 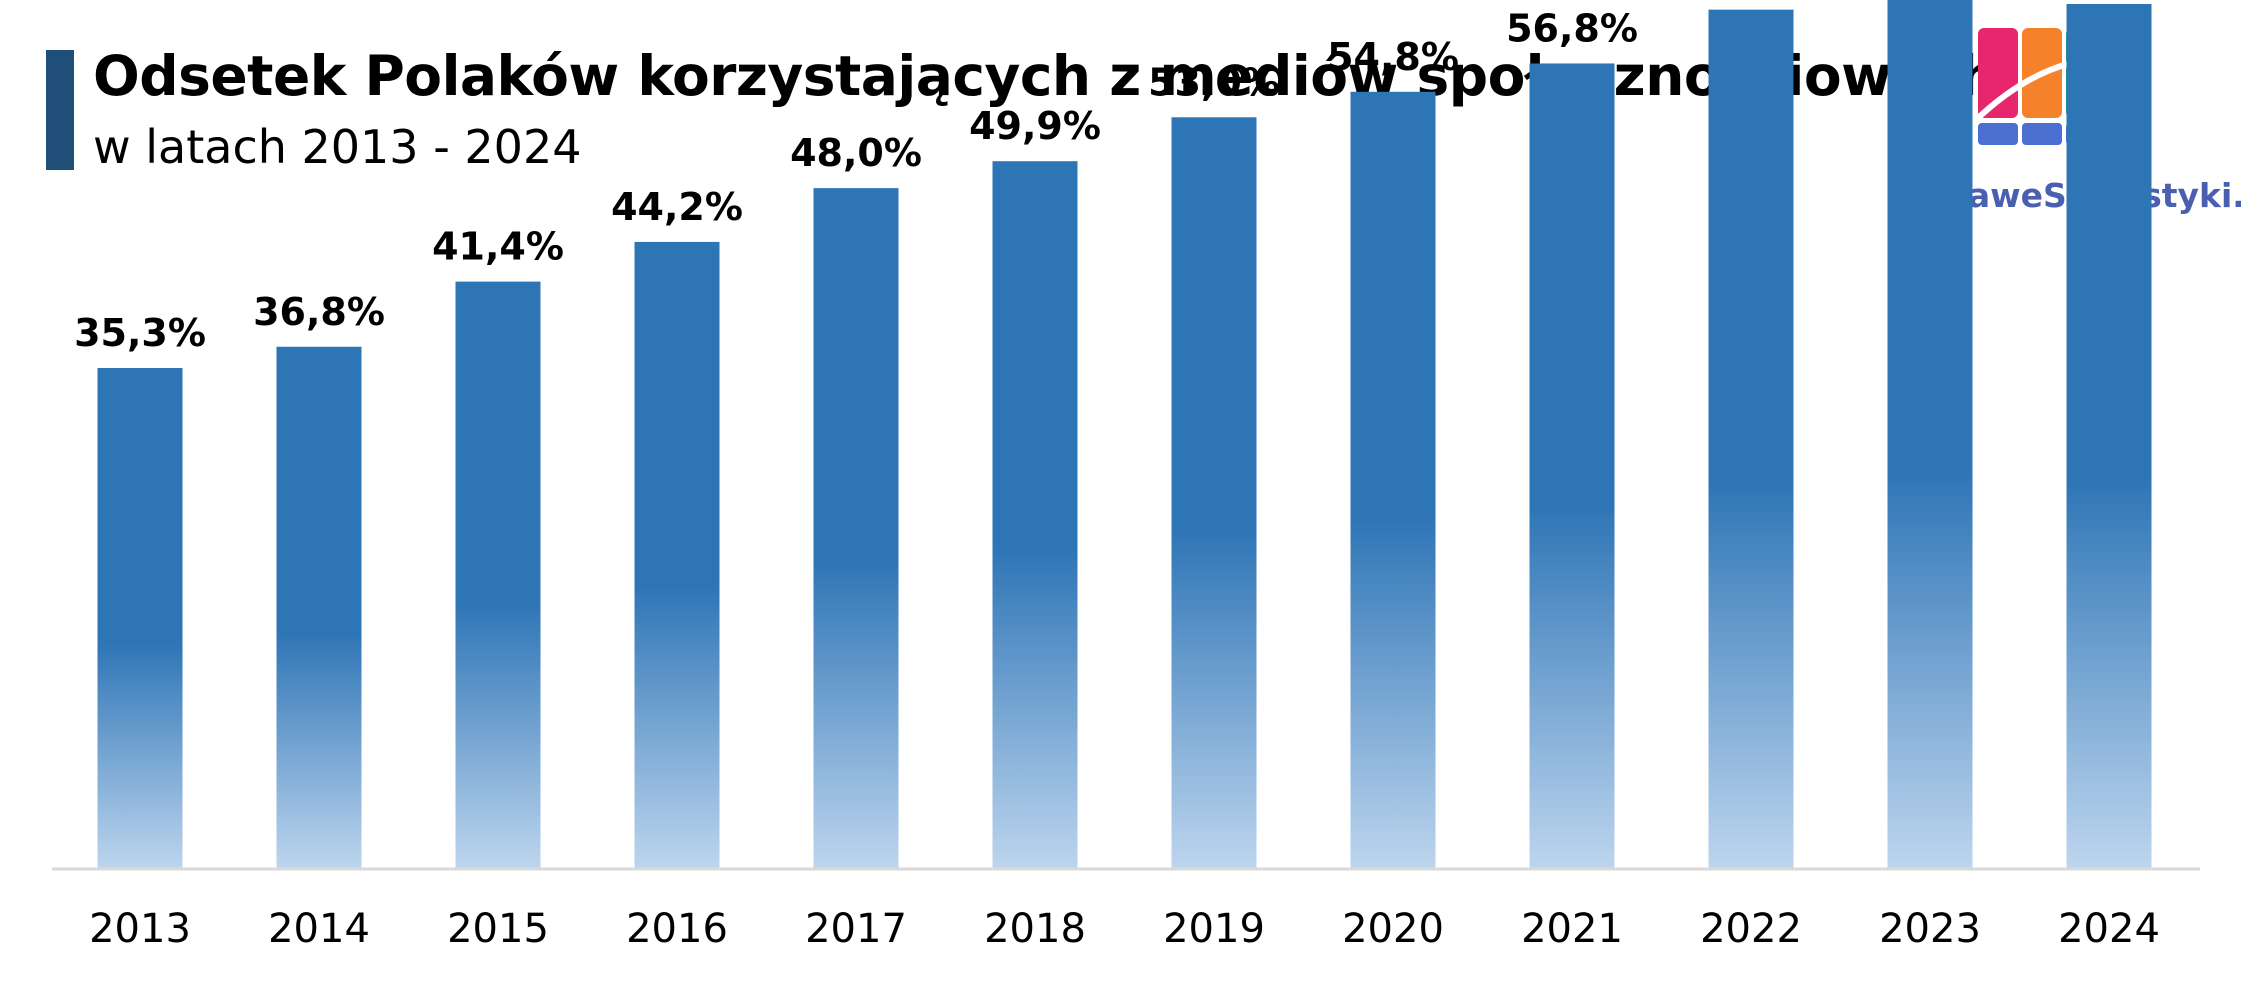 What do you see at coordinates (498, 247) in the screenshot?
I see `data-label-2015: 41,4%` at bounding box center [498, 247].